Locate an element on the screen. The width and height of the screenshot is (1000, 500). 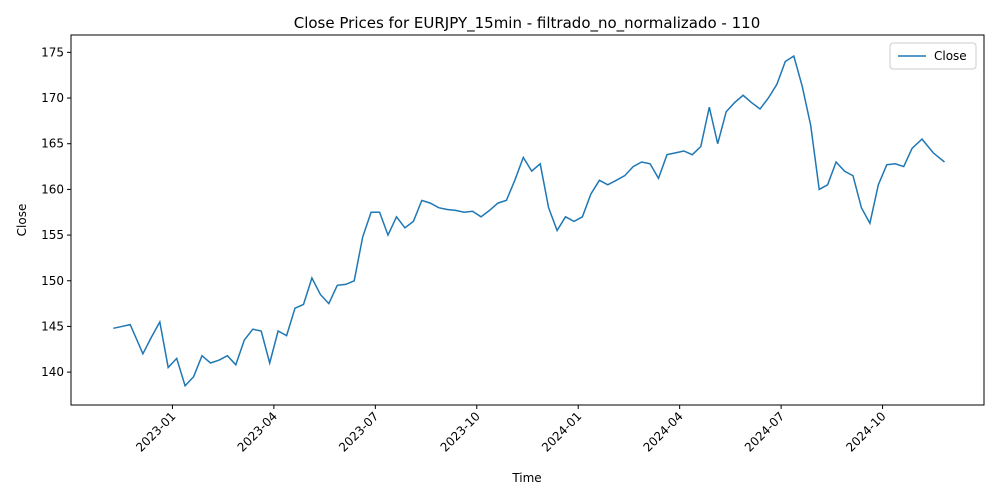
x-tick-label: 2024-07 is located at coordinates (764, 431).